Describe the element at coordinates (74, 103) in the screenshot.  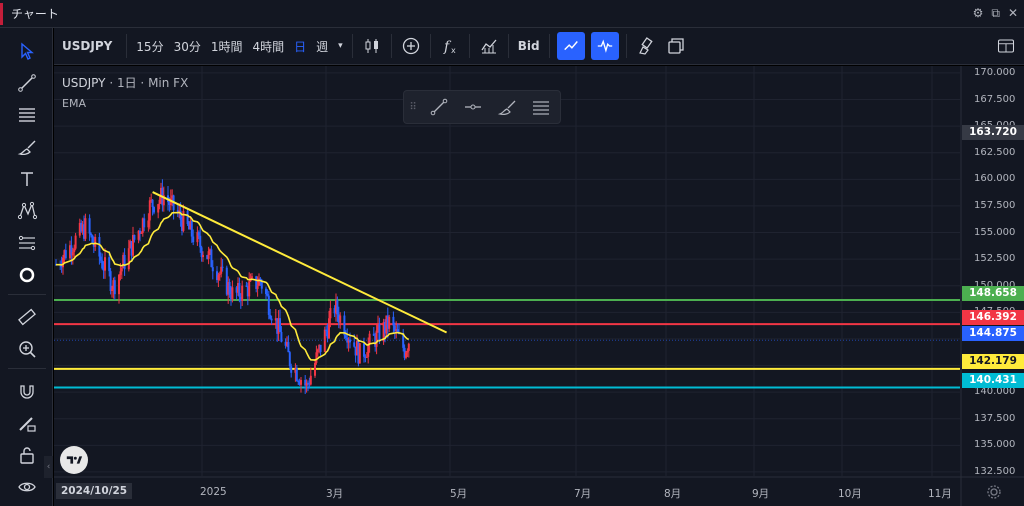
I see `legend-indicator-ema: EMA` at that location.